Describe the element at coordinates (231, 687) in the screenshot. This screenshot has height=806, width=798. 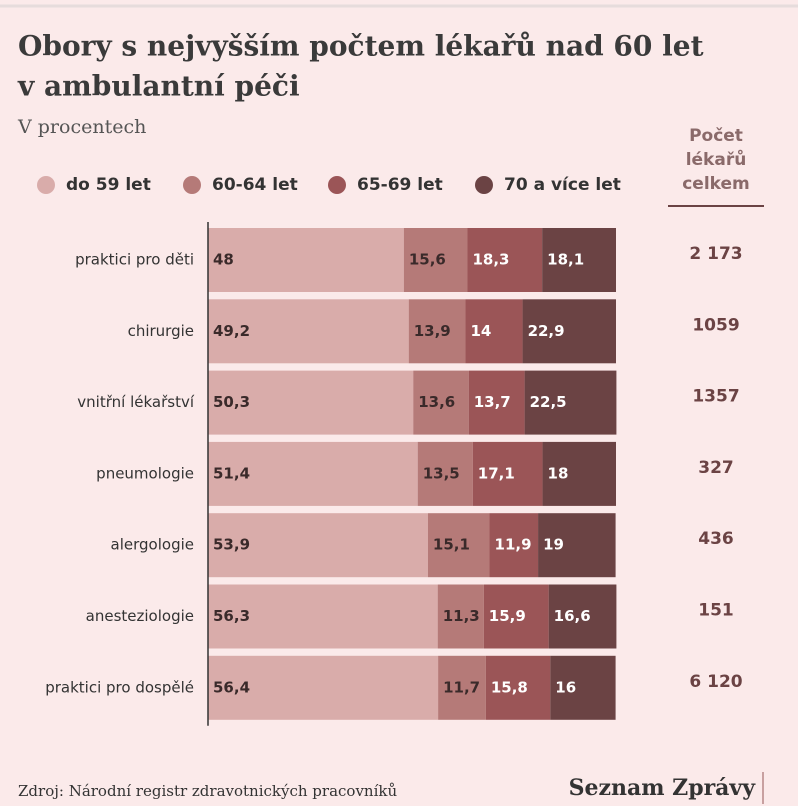
I see `data-label: 56,4` at that location.